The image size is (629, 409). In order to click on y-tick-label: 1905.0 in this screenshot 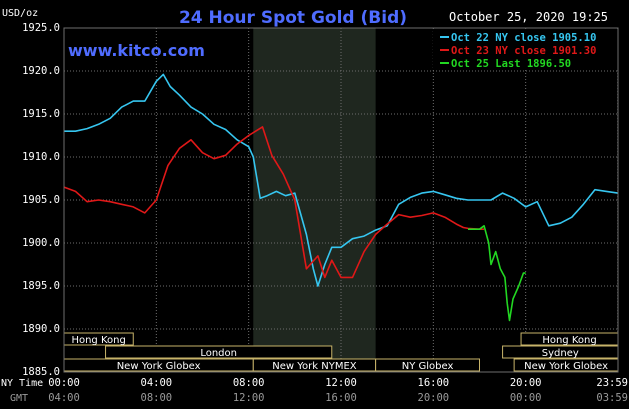, I will do `click(41, 200)`.